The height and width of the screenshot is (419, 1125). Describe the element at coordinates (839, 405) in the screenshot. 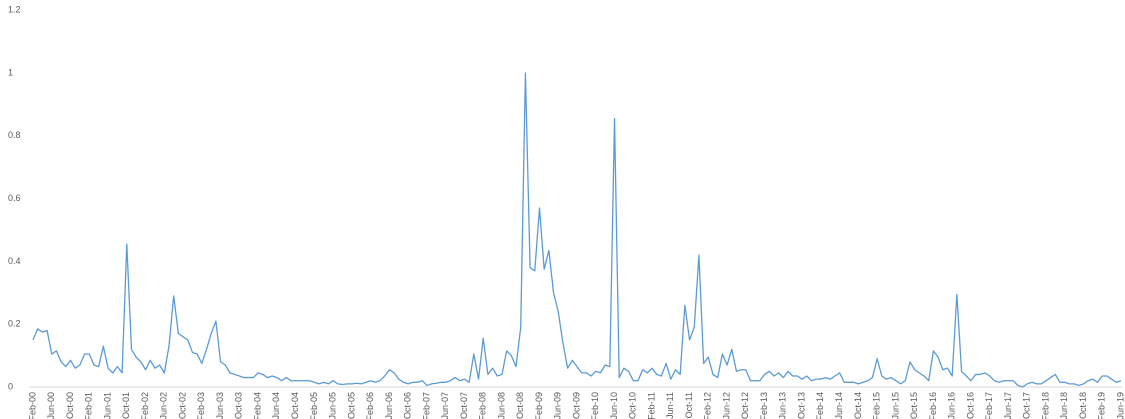

I see `x-tick-label: Jun-14` at that location.